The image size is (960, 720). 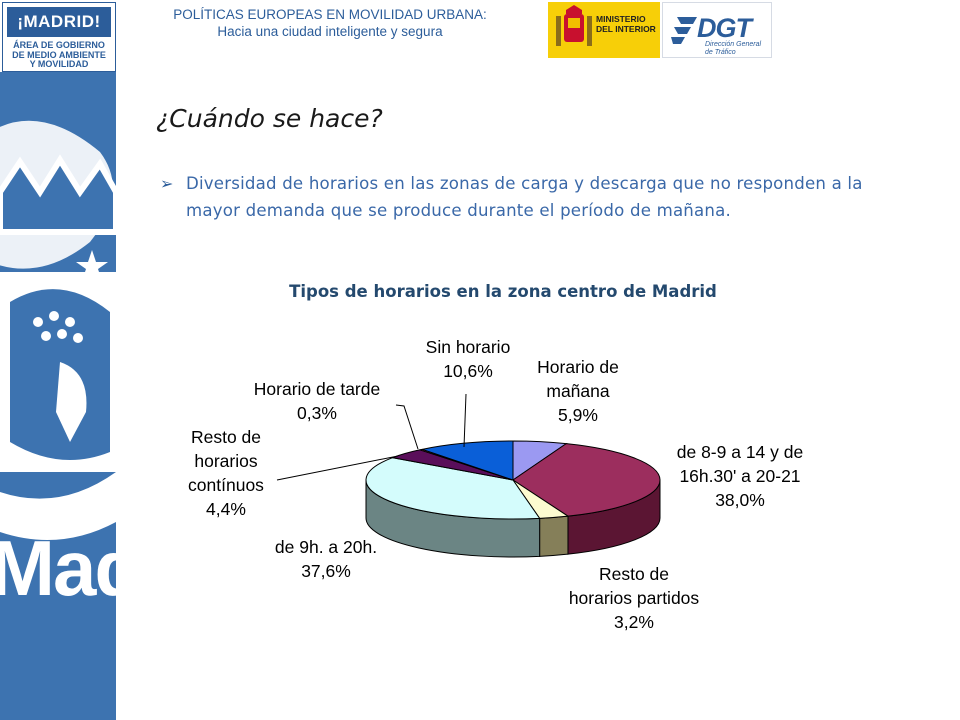 I want to click on slice-label-2: Resto de horarios partidos 3,2%, so click(x=634, y=598).